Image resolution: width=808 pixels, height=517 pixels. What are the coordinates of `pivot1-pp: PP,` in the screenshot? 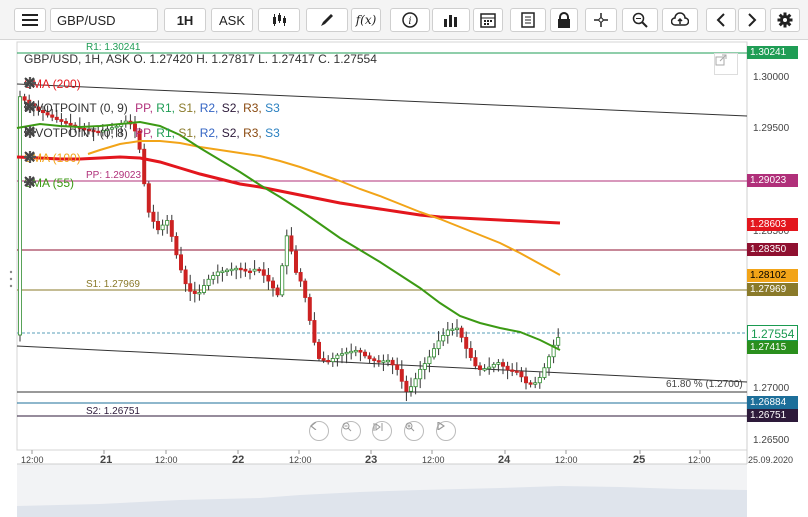 It's located at (144, 108).